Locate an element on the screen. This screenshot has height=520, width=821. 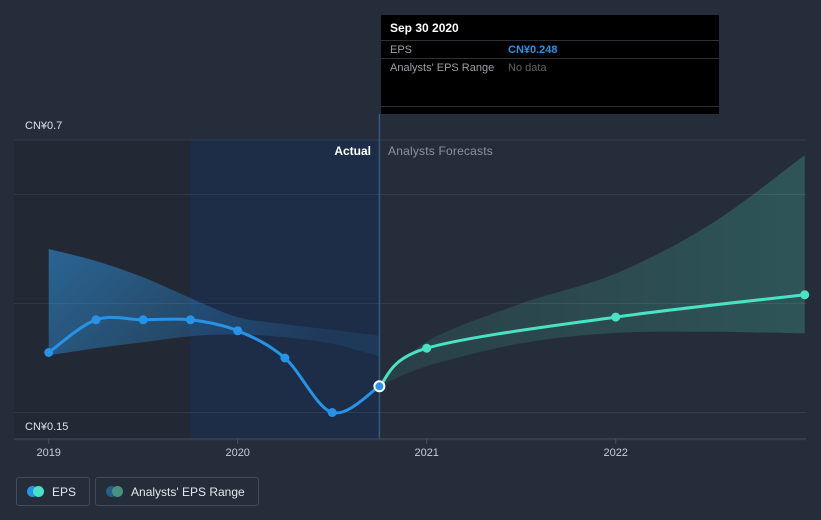
eps-legend-icon is located at coordinates (35, 491).